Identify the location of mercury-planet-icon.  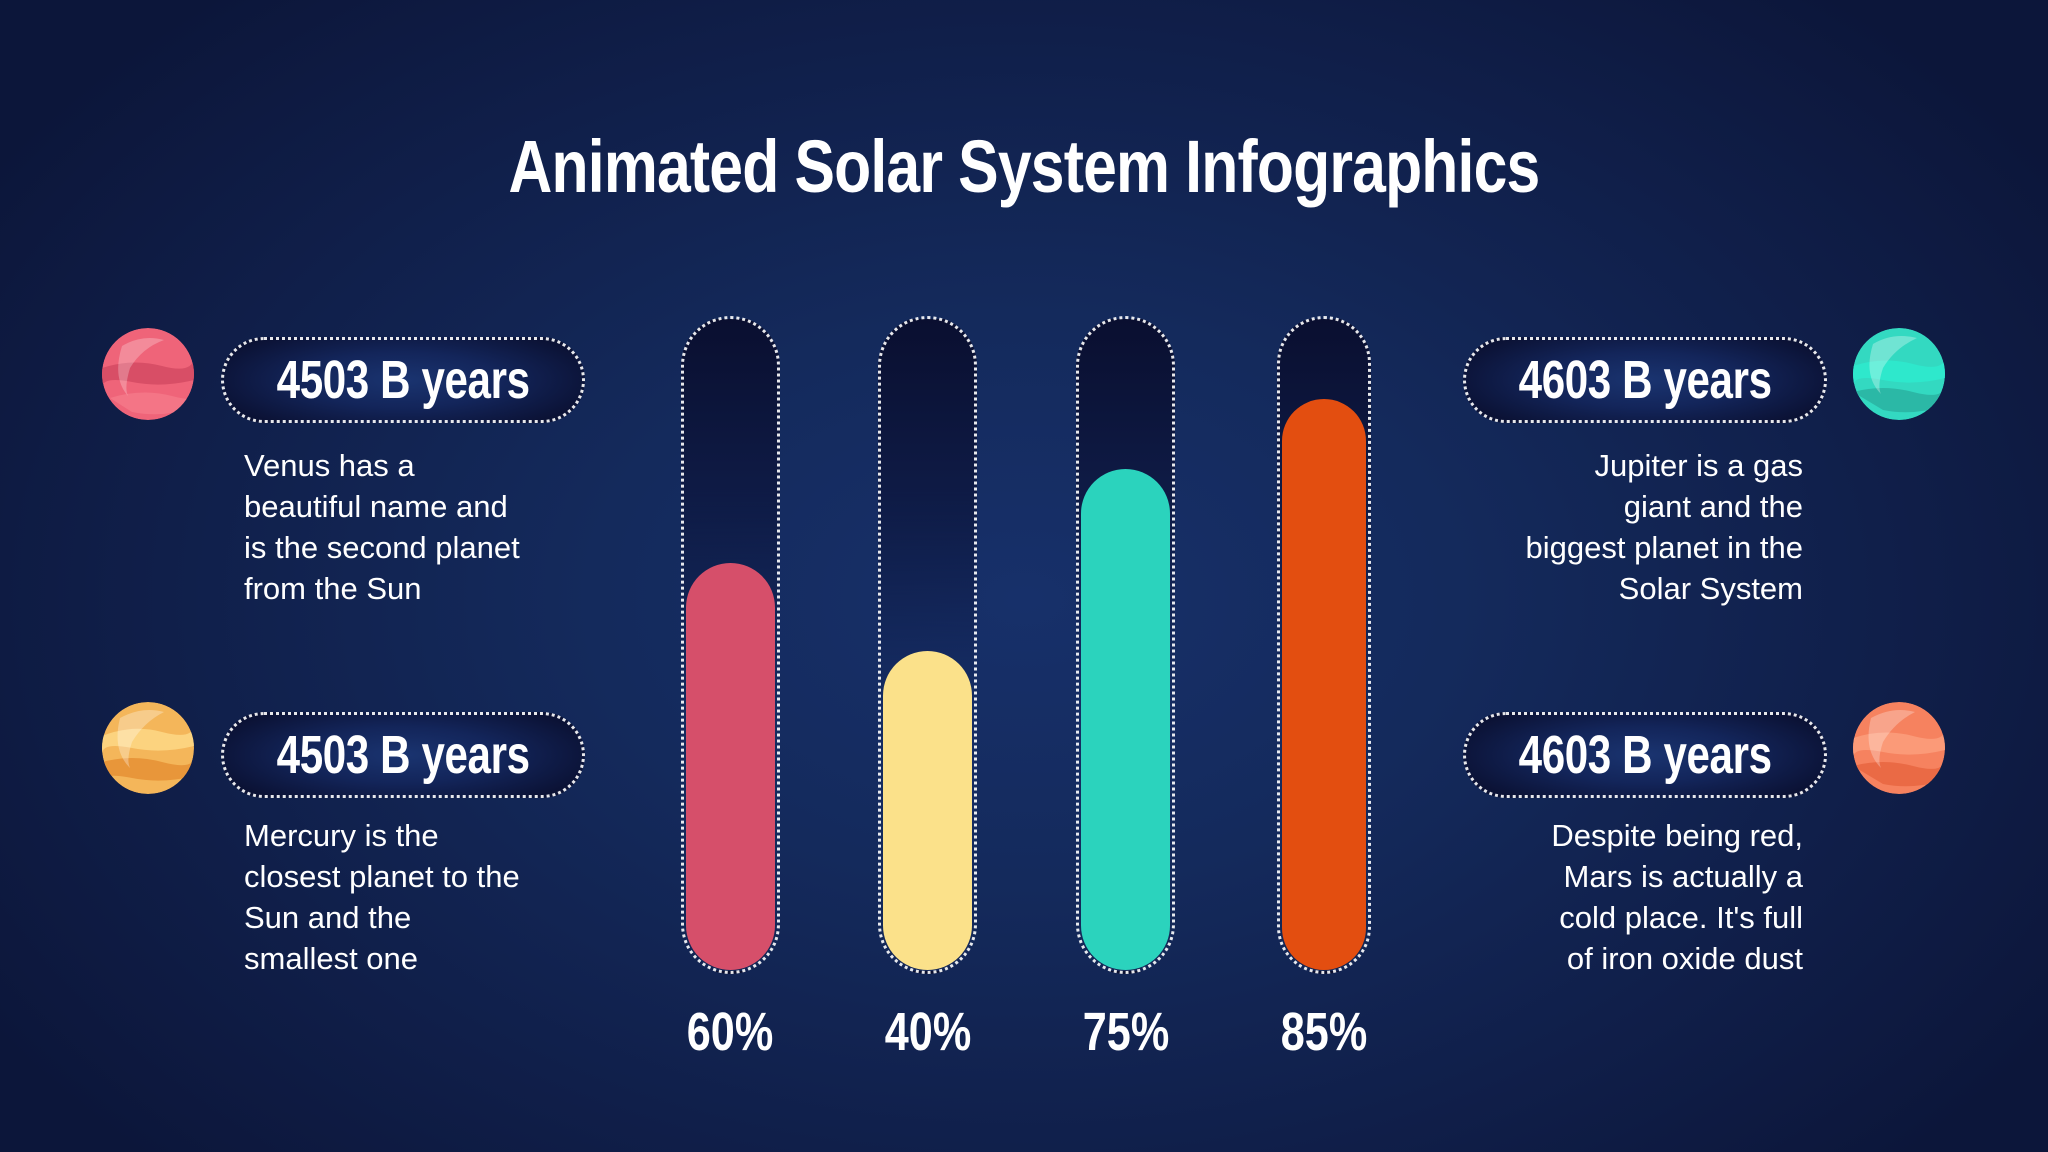
(148, 748).